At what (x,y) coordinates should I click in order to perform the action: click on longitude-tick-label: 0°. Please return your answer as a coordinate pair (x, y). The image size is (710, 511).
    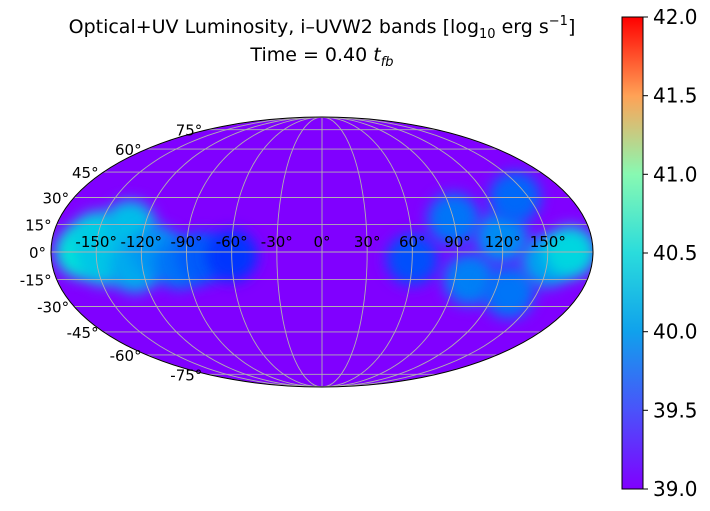
    Looking at the image, I should click on (321, 242).